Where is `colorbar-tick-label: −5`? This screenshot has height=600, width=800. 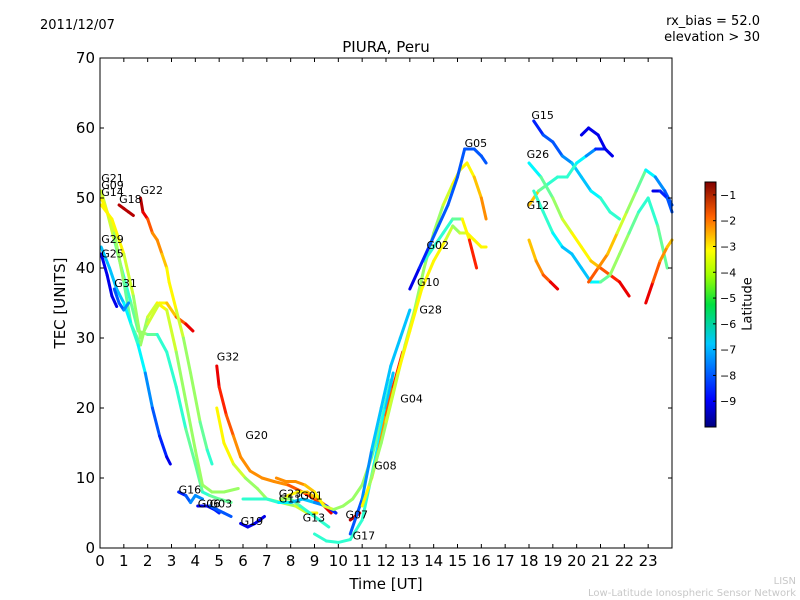 colorbar-tick-label: −5 is located at coordinates (728, 298).